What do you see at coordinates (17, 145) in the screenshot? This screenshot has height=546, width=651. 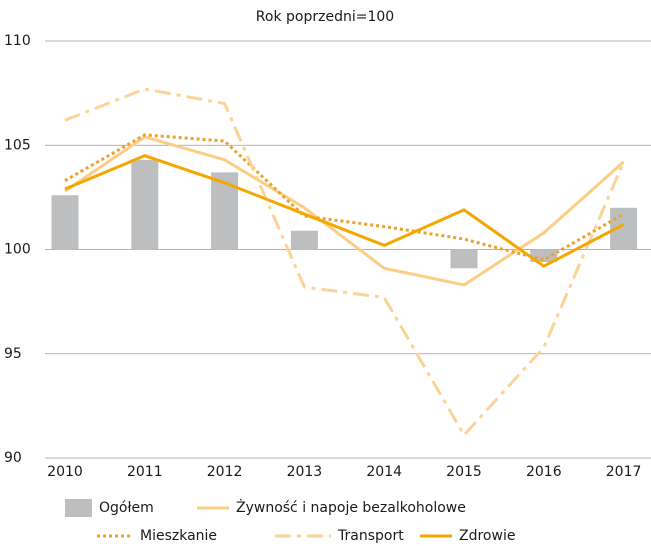 I see `y-tick-label: 105` at bounding box center [17, 145].